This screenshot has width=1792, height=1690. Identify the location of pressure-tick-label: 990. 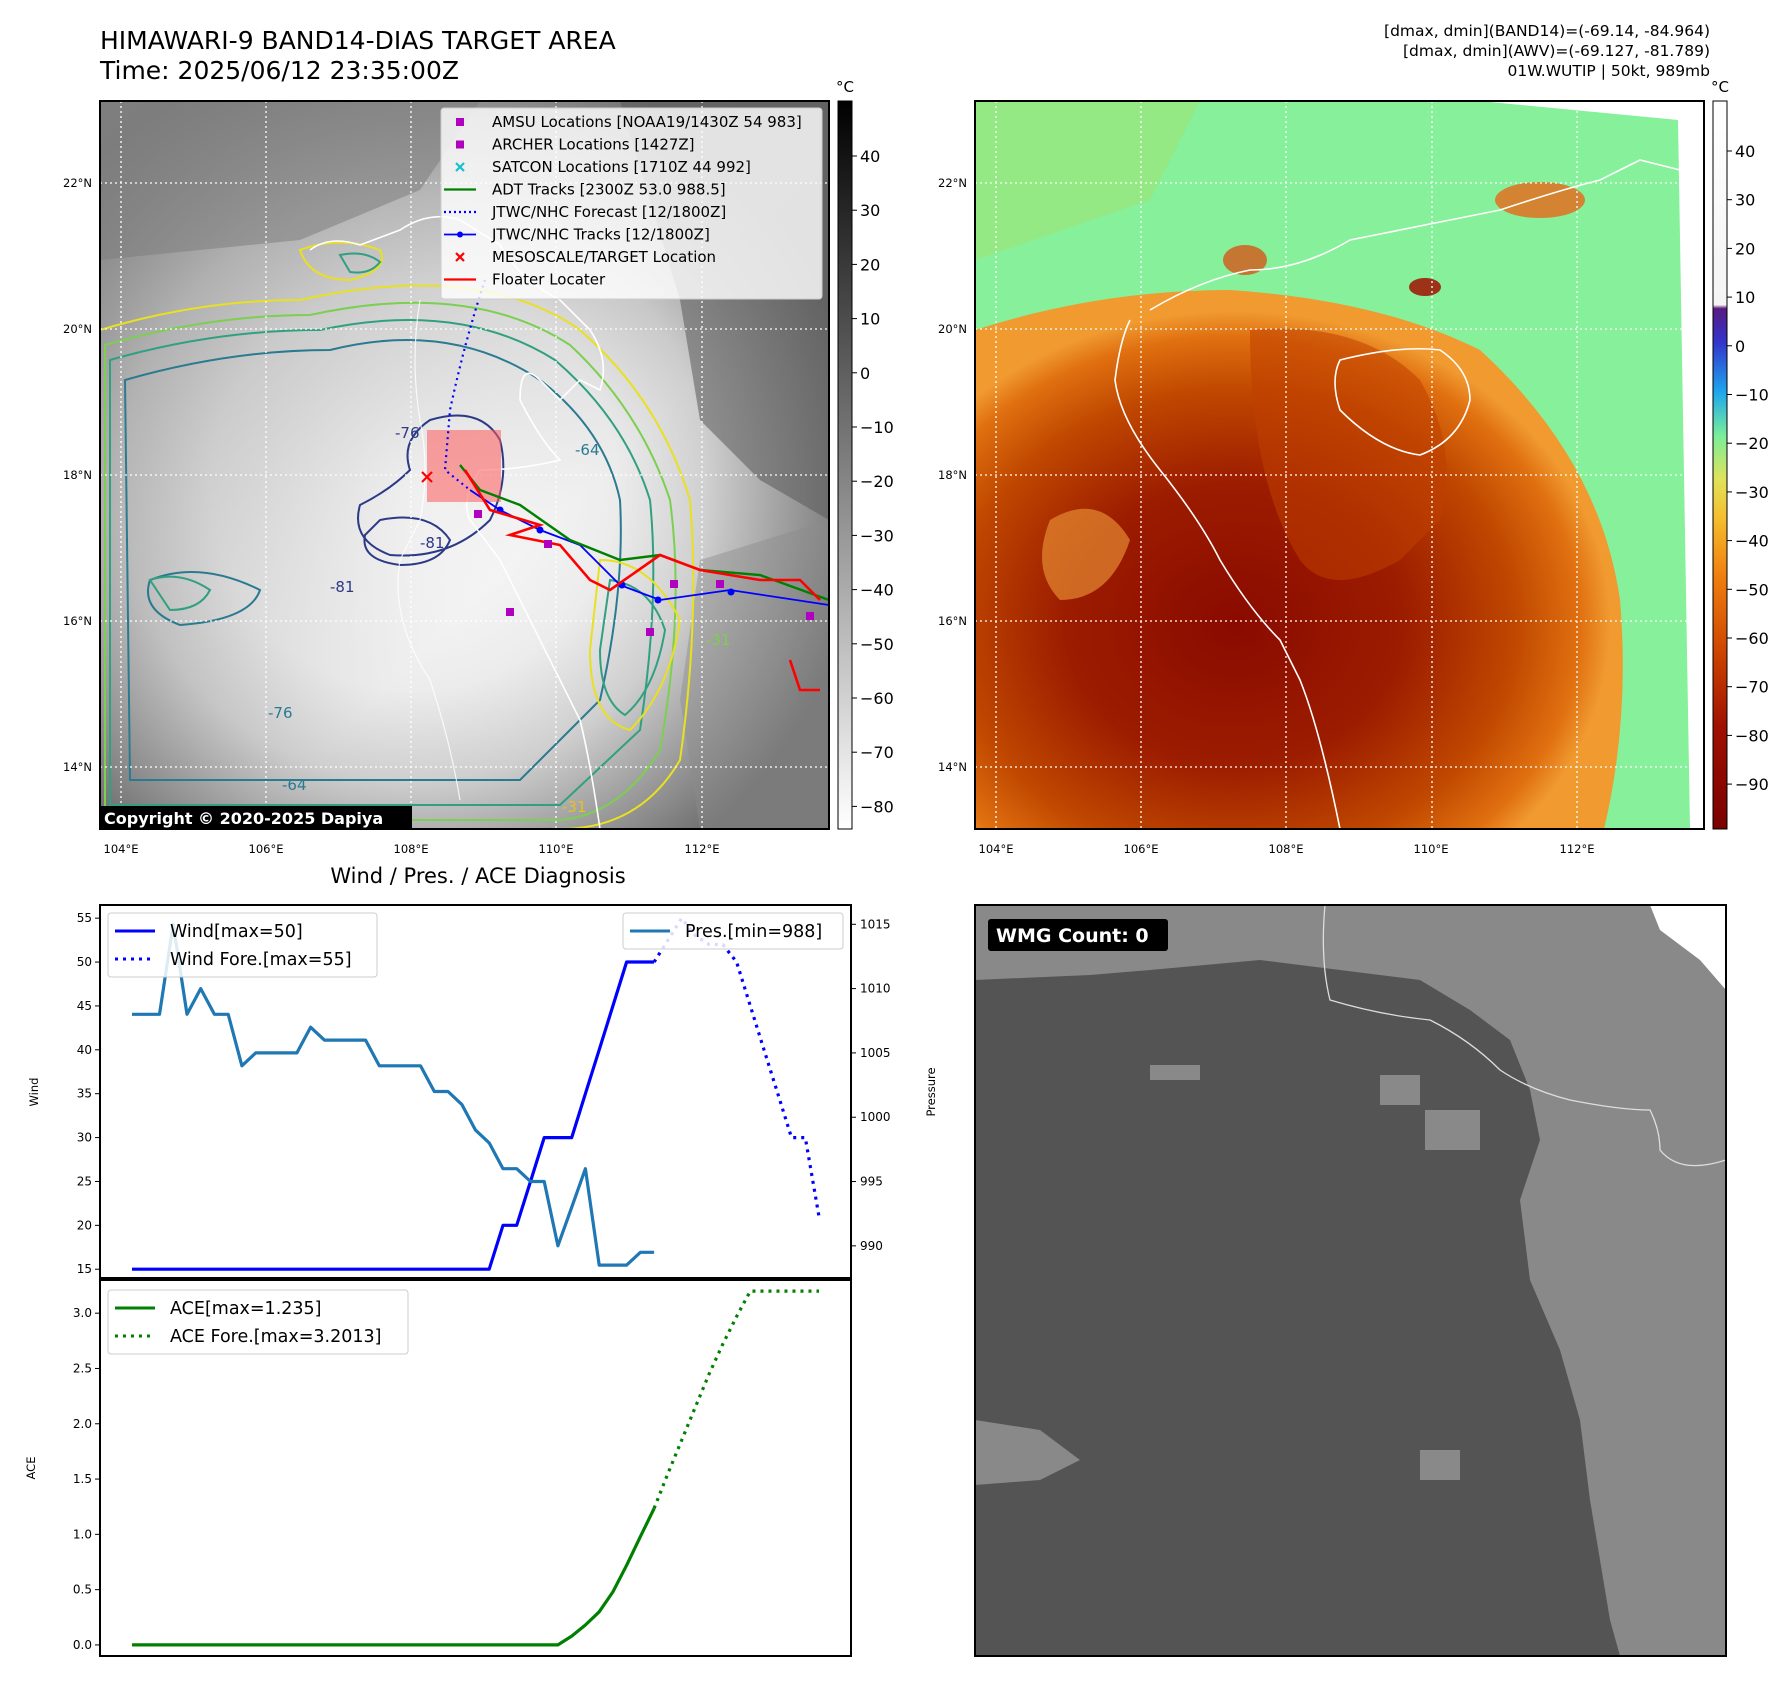
(871, 1246).